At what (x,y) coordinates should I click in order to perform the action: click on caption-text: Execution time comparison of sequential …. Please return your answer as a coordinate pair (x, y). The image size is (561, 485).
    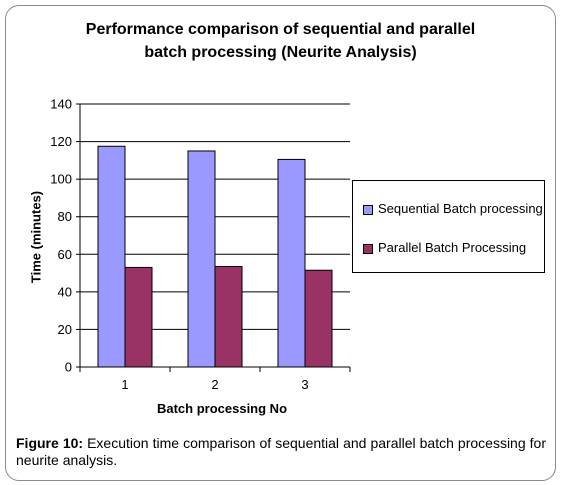
    Looking at the image, I should click on (281, 451).